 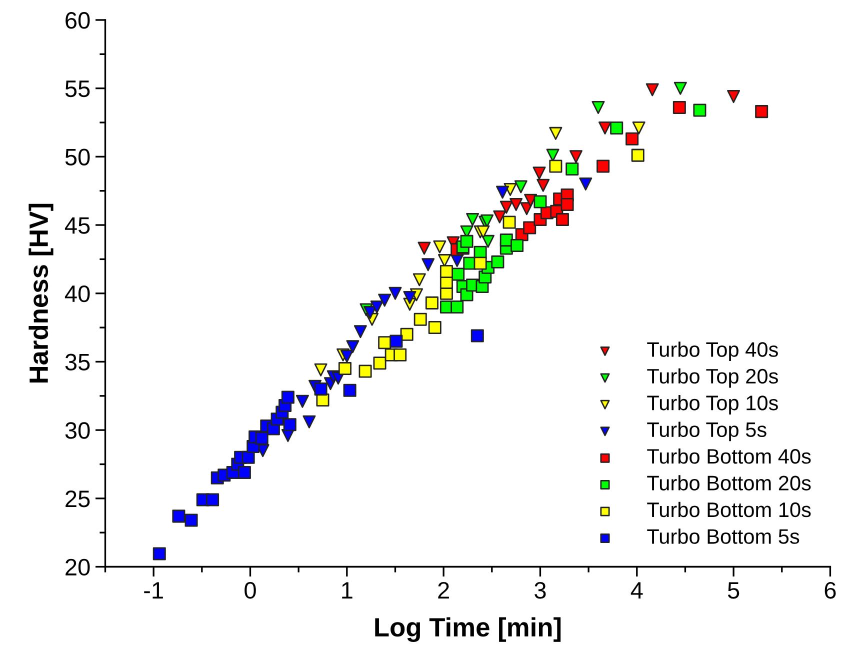 I want to click on legend-label: Turbo Bottom 5s, so click(x=723, y=536).